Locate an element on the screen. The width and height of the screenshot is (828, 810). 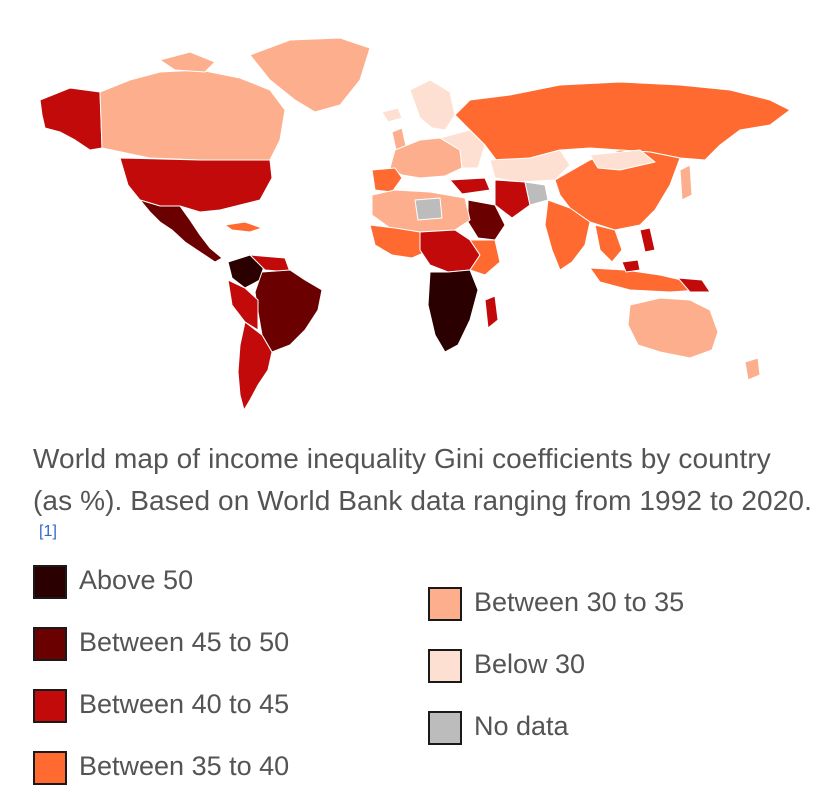
region-papua is located at coordinates (694, 285).